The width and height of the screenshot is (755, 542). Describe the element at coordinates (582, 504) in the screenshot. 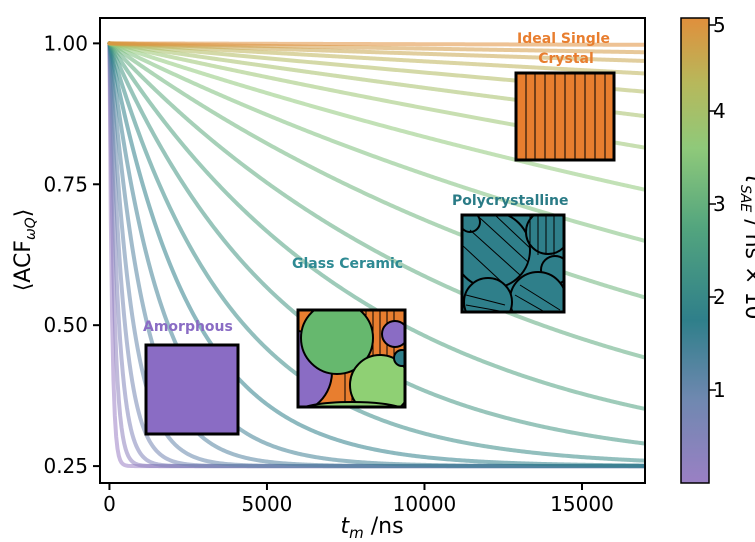

I see `x-tick-label: 15000` at that location.